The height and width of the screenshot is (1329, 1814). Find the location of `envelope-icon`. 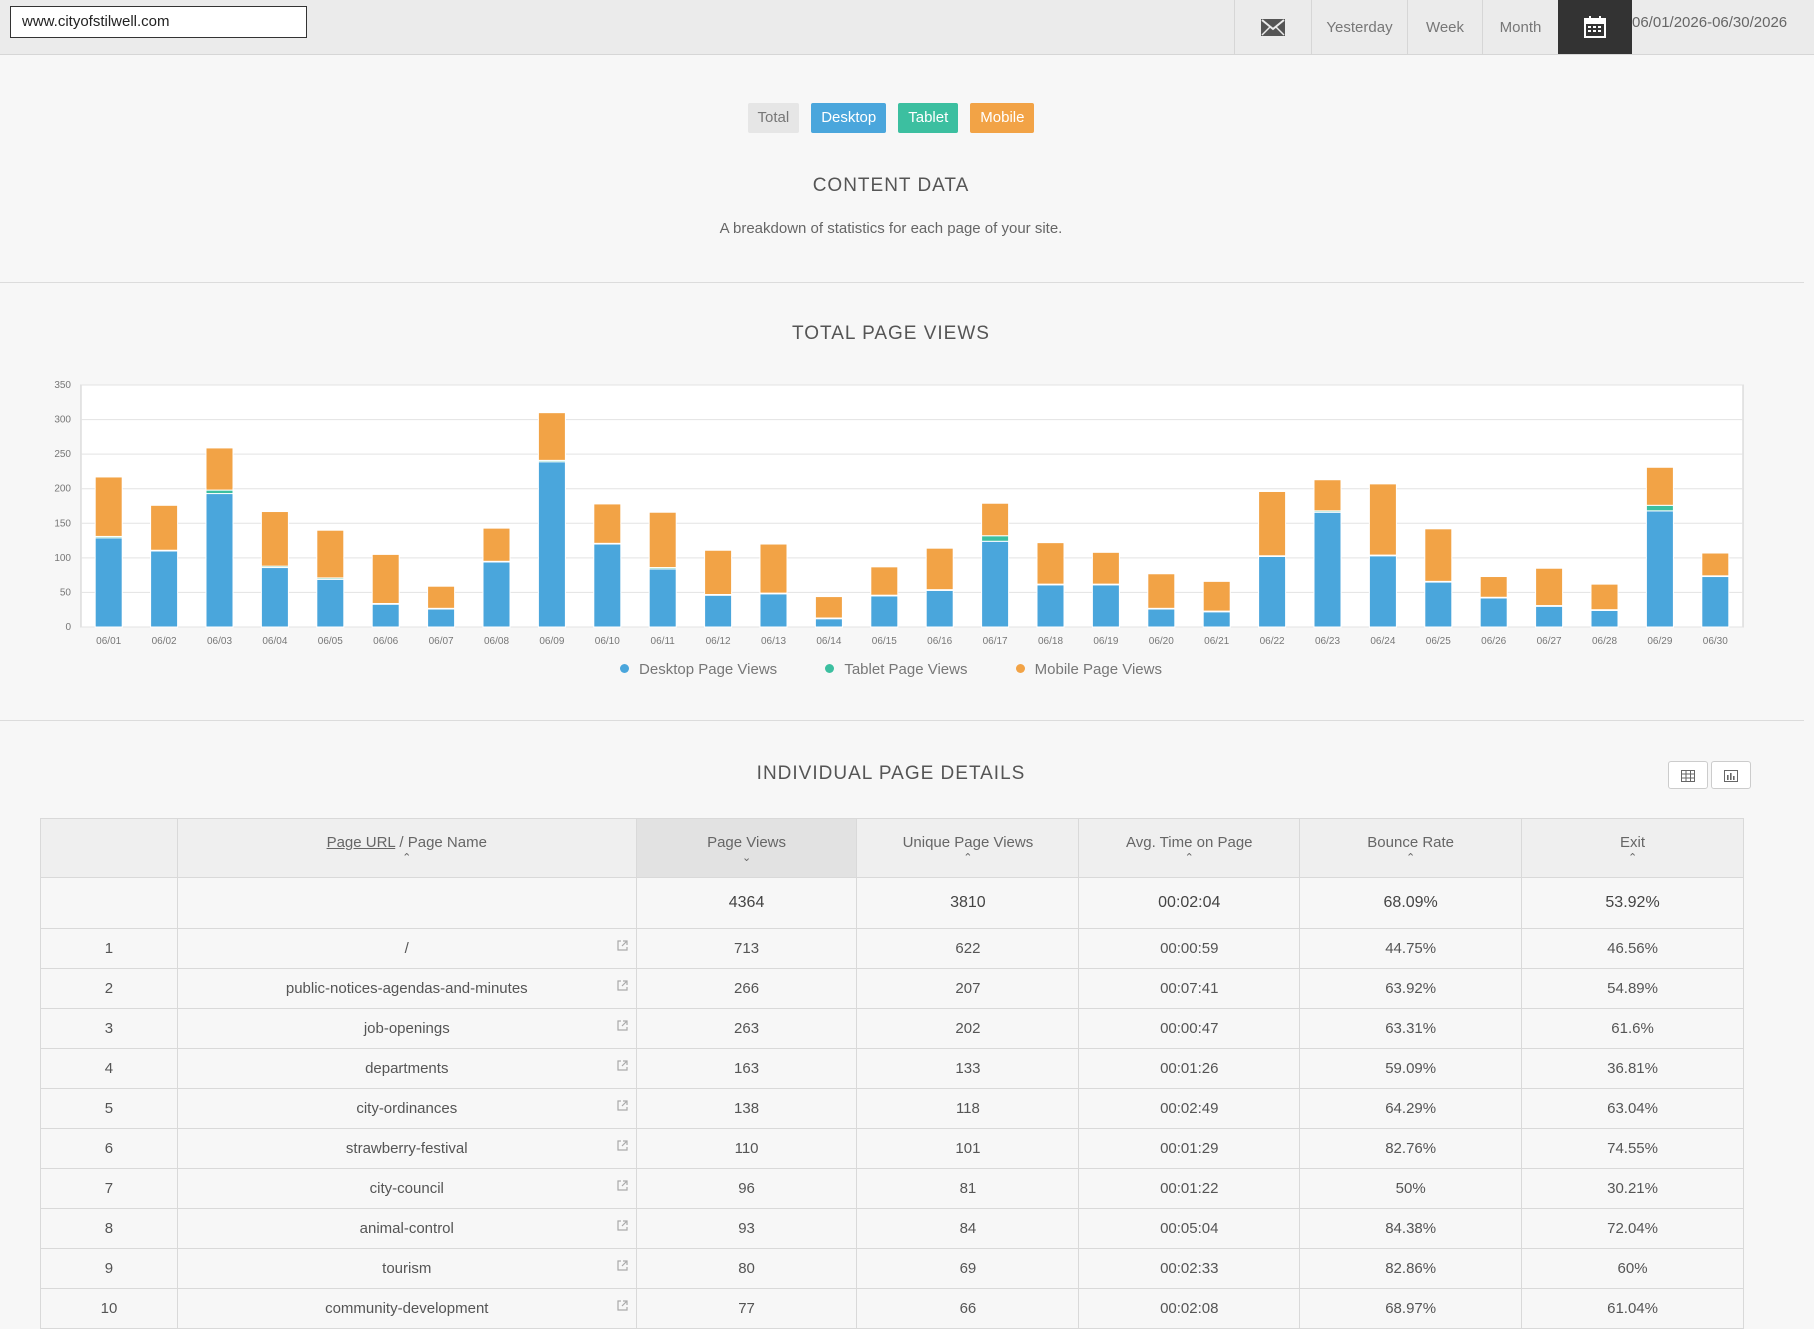

envelope-icon is located at coordinates (1273, 27).